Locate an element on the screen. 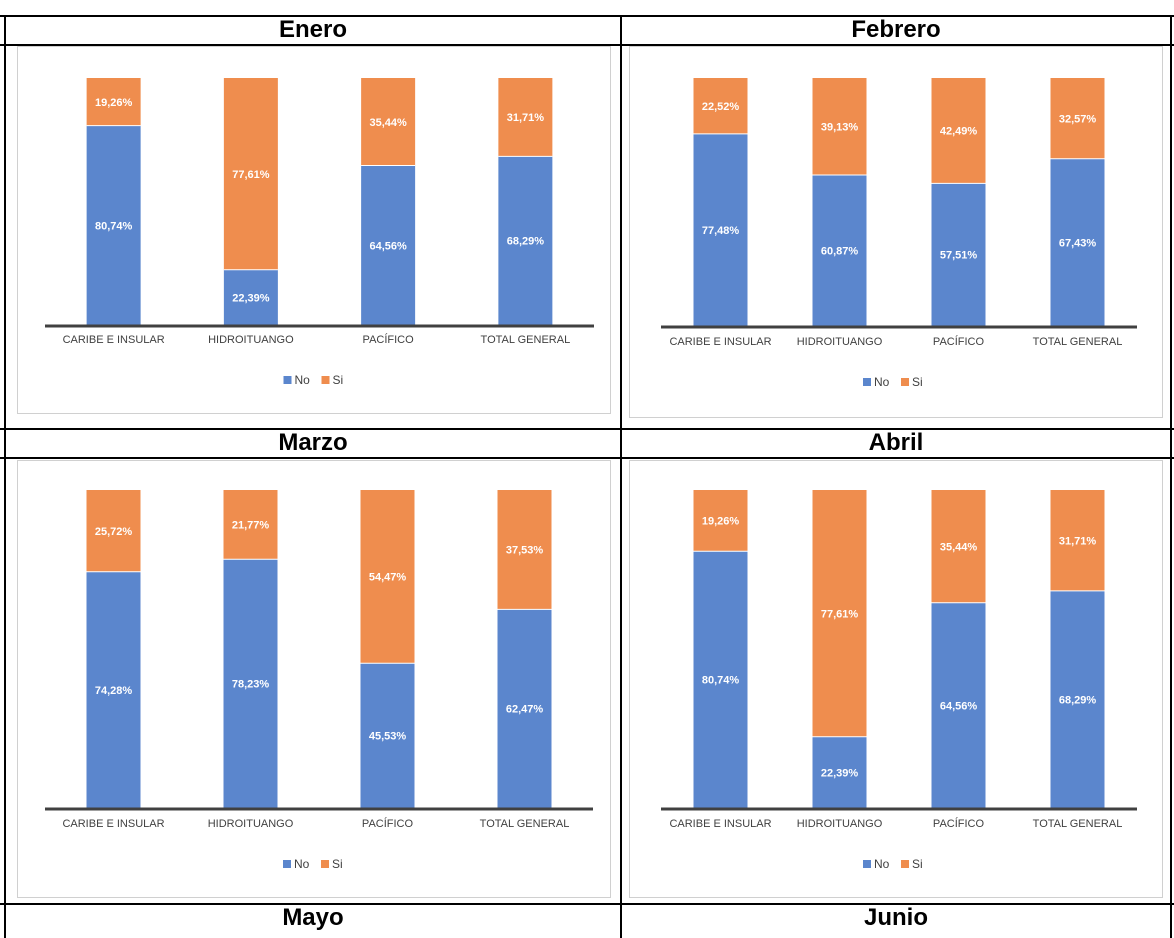 This screenshot has width=1174, height=938. month-title: Junio is located at coordinates (896, 917).